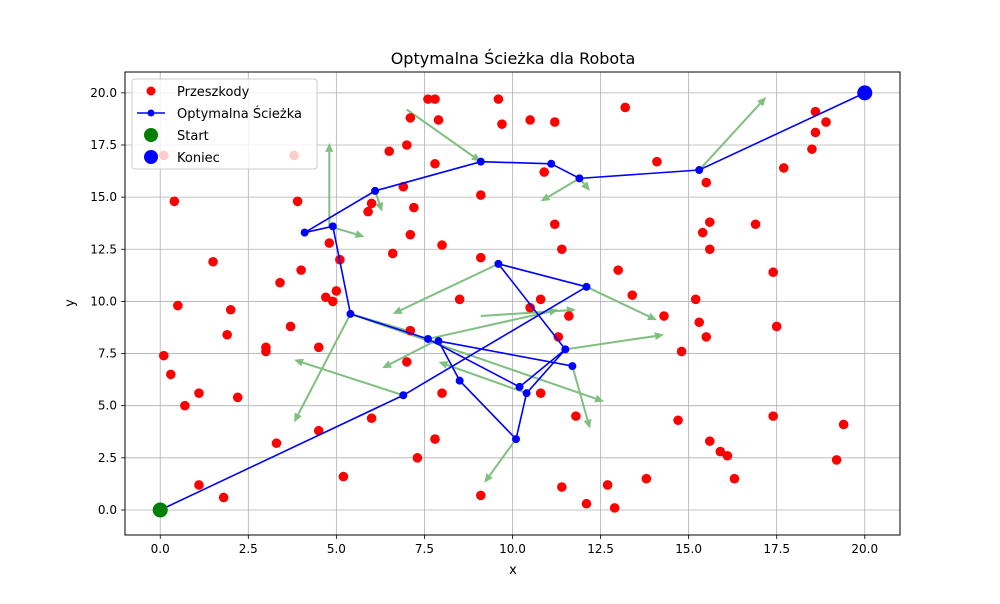 This screenshot has width=1000, height=604. Describe the element at coordinates (336, 549) in the screenshot. I see `x-tick-label: 5.0` at that location.